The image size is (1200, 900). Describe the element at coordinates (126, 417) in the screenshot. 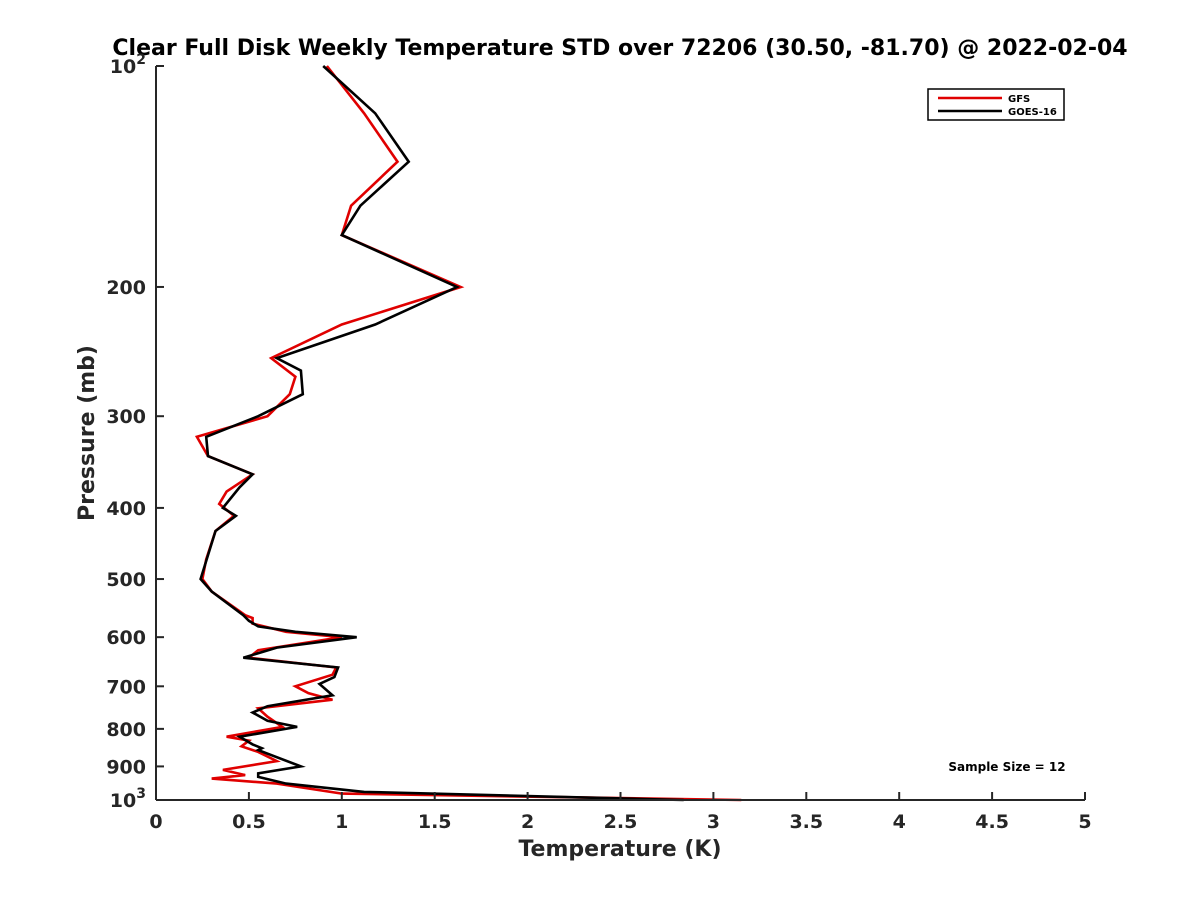

I see `y-tick-label: 300` at that location.